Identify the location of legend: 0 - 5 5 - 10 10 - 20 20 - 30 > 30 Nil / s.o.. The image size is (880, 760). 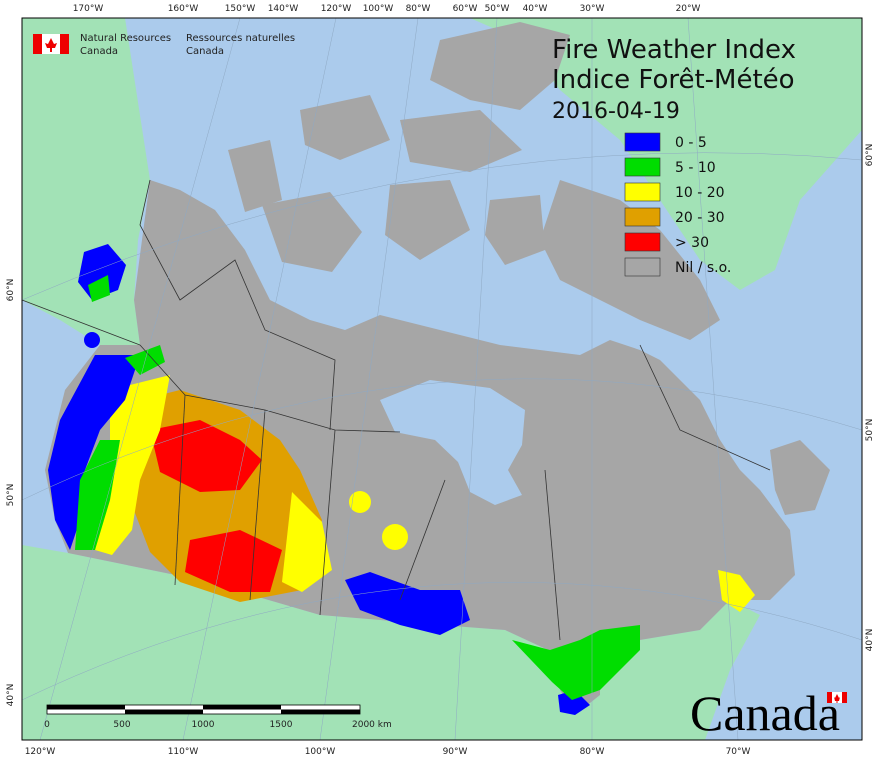
(677, 204).